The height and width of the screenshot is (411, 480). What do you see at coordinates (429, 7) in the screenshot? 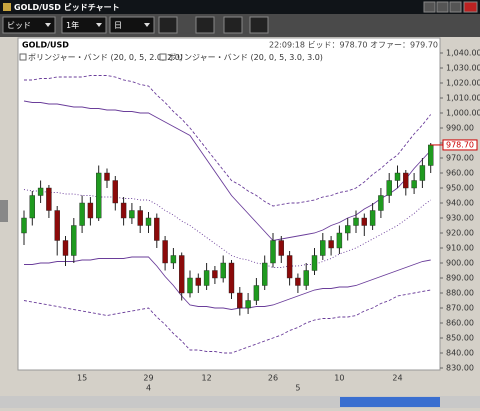
I see `minimize-button` at bounding box center [429, 7].